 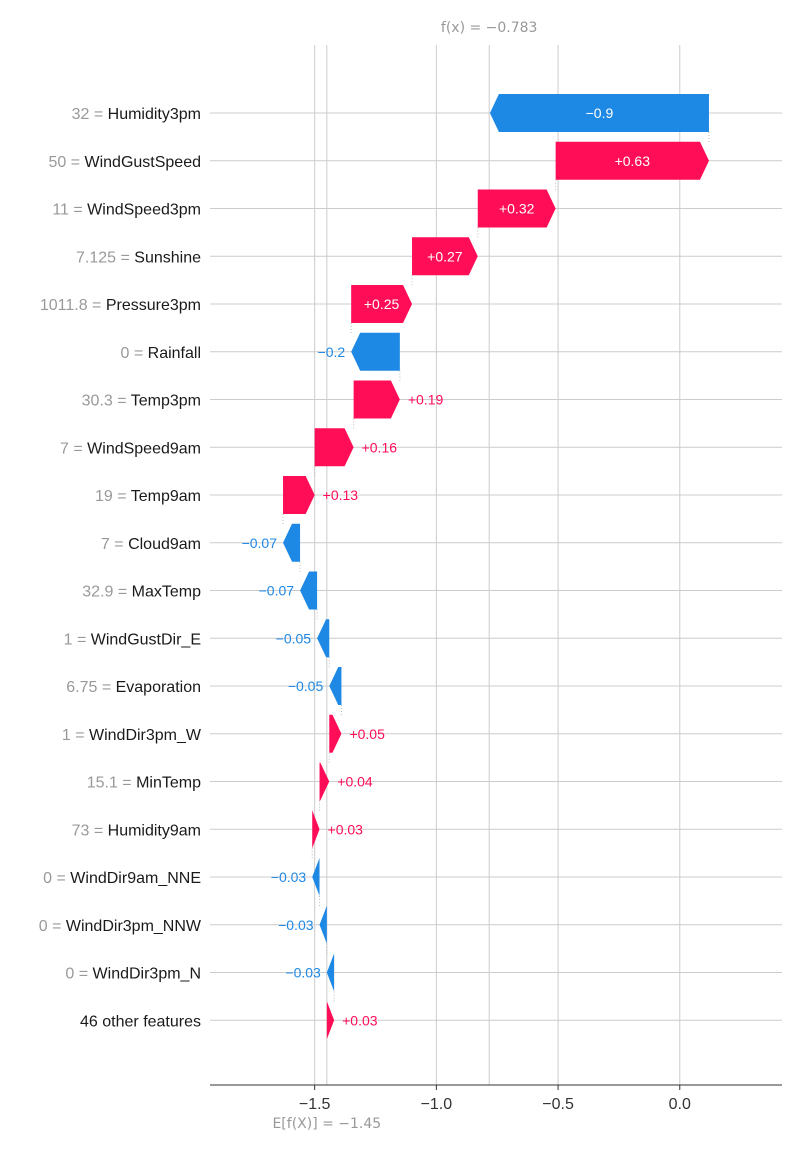 I want to click on feature-name: Temp9am, so click(x=166, y=496).